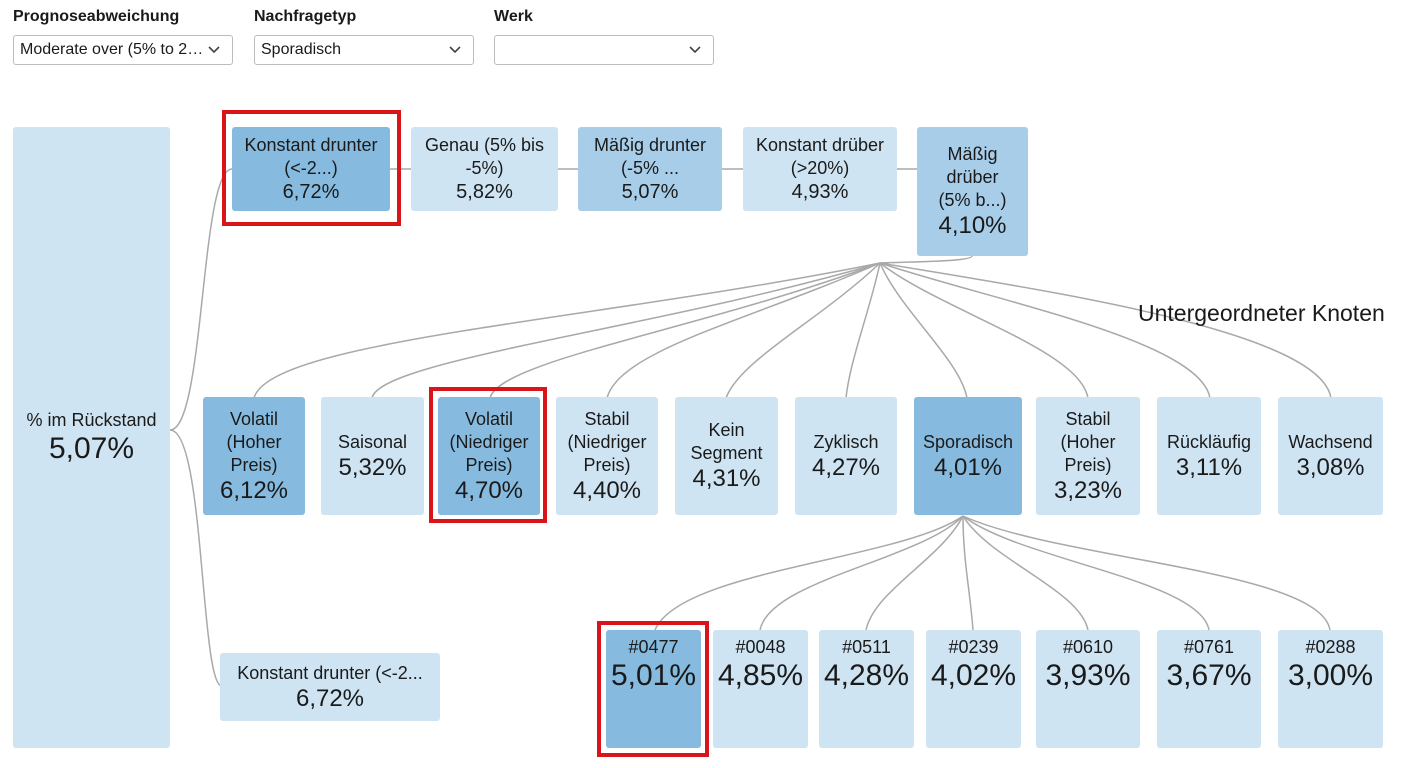 This screenshot has width=1408, height=768. I want to click on tree-node-level3: #0610 3,93%, so click(1088, 689).